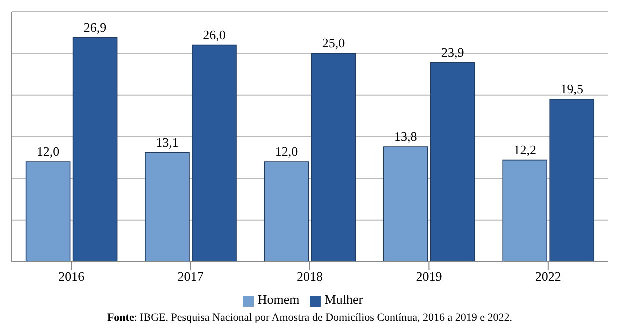 The height and width of the screenshot is (333, 620). I want to click on x-tick-label: 2018, so click(310, 276).